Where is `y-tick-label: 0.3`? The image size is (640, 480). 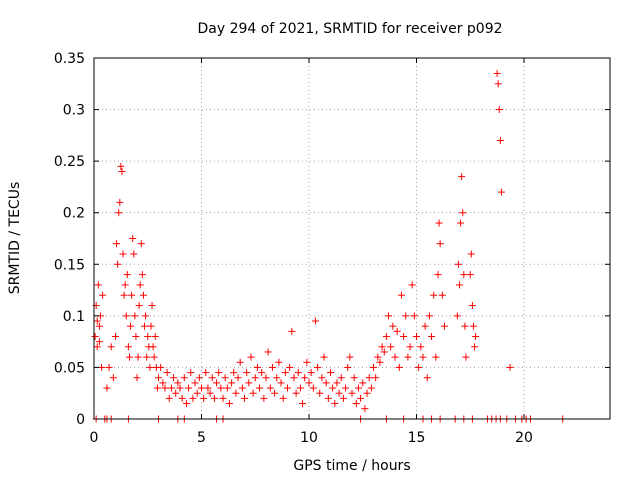 y-tick-label: 0.3 is located at coordinates (74, 111).